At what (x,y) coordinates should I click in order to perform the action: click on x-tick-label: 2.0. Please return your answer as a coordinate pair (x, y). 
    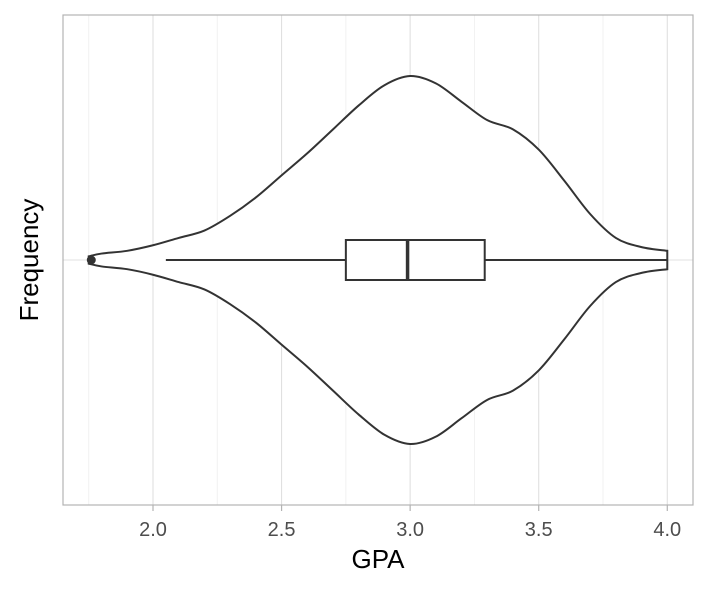
    Looking at the image, I should click on (153, 530).